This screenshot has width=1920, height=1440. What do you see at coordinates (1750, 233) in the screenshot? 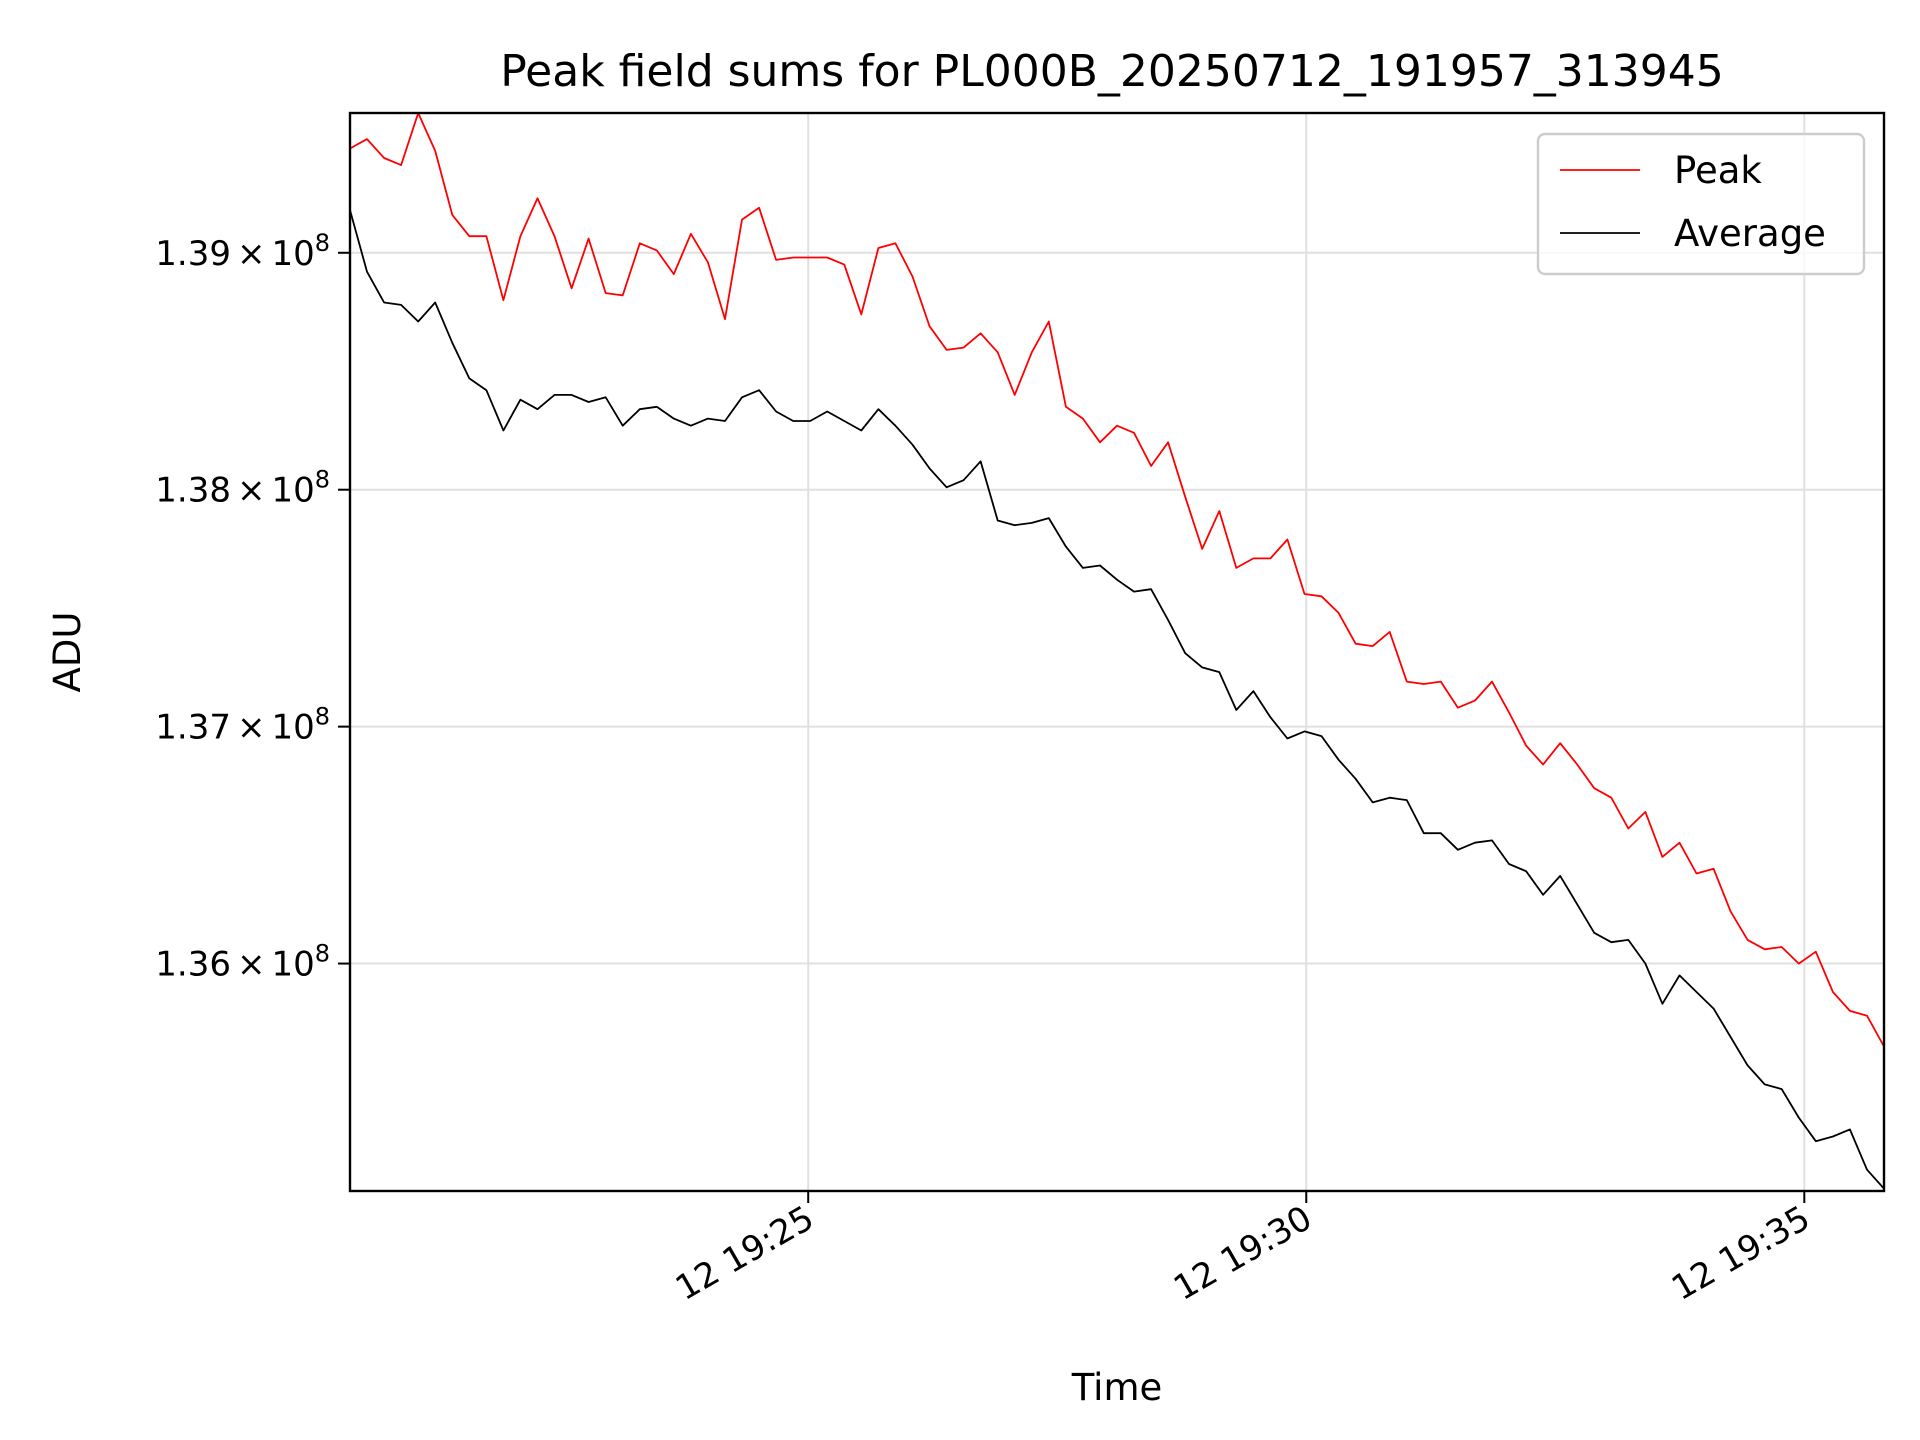
I see `legend-label-average: Average` at bounding box center [1750, 233].